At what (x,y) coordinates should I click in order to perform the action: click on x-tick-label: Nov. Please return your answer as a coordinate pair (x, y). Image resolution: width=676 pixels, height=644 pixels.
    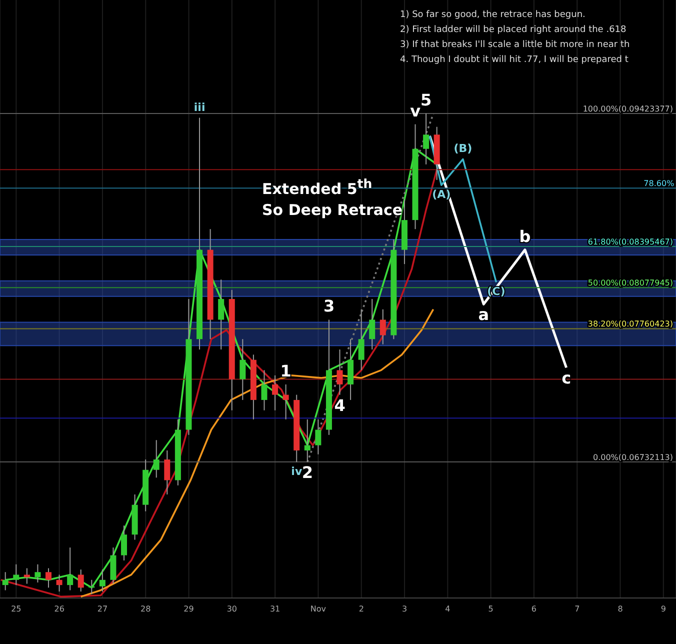
    Looking at the image, I should click on (318, 609).